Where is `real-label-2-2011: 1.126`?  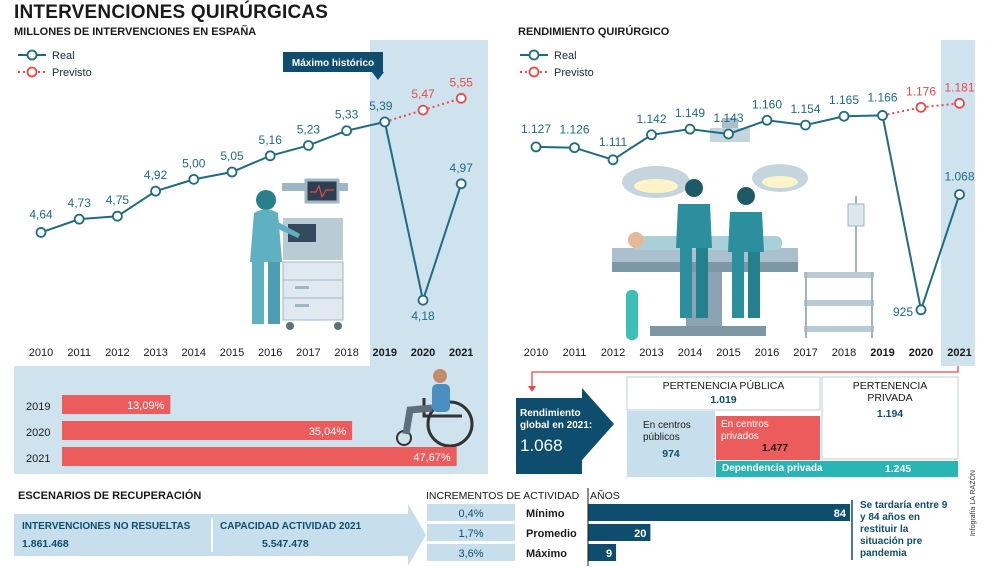
real-label-2-2011: 1.126 is located at coordinates (574, 130).